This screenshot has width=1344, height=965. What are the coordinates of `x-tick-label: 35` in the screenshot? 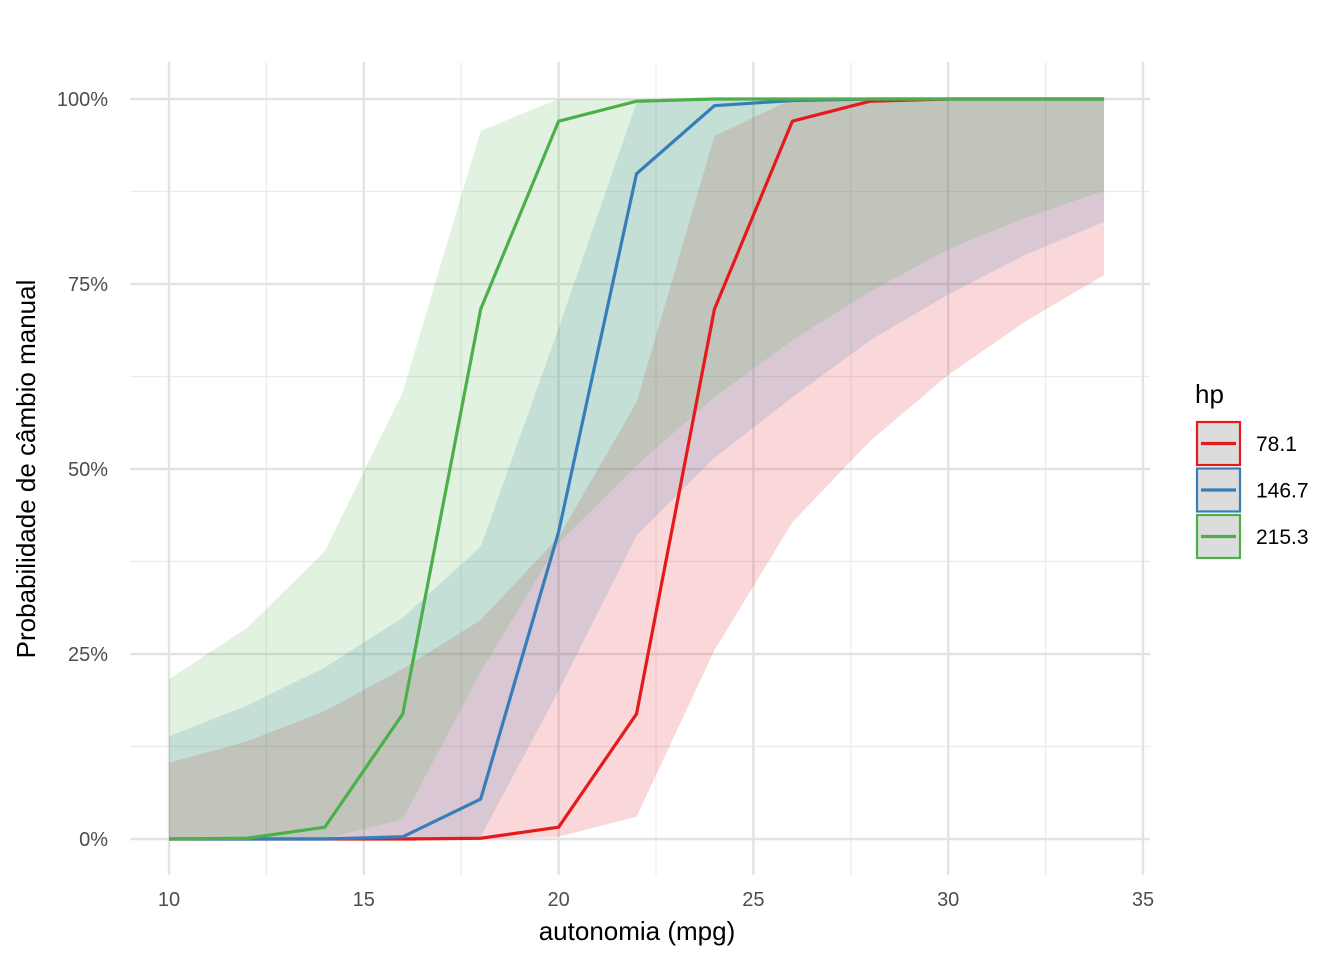 It's located at (1143, 900).